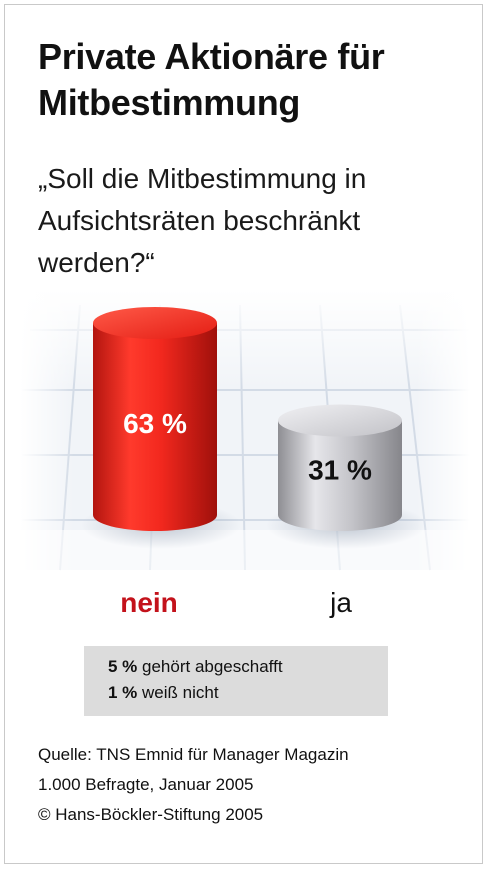 This screenshot has height=870, width=489. What do you see at coordinates (340, 602) in the screenshot?
I see `category-label-ja: ja` at bounding box center [340, 602].